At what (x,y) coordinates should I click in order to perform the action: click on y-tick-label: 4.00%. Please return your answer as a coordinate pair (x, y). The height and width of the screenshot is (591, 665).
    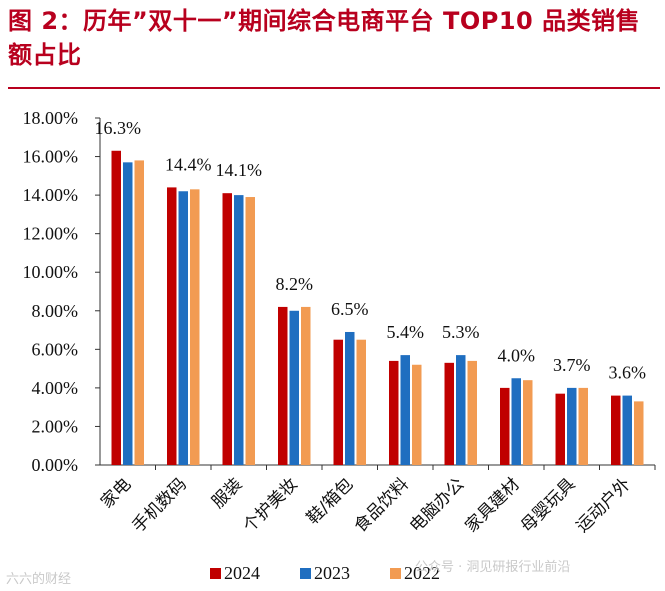
    Looking at the image, I should click on (55, 388).